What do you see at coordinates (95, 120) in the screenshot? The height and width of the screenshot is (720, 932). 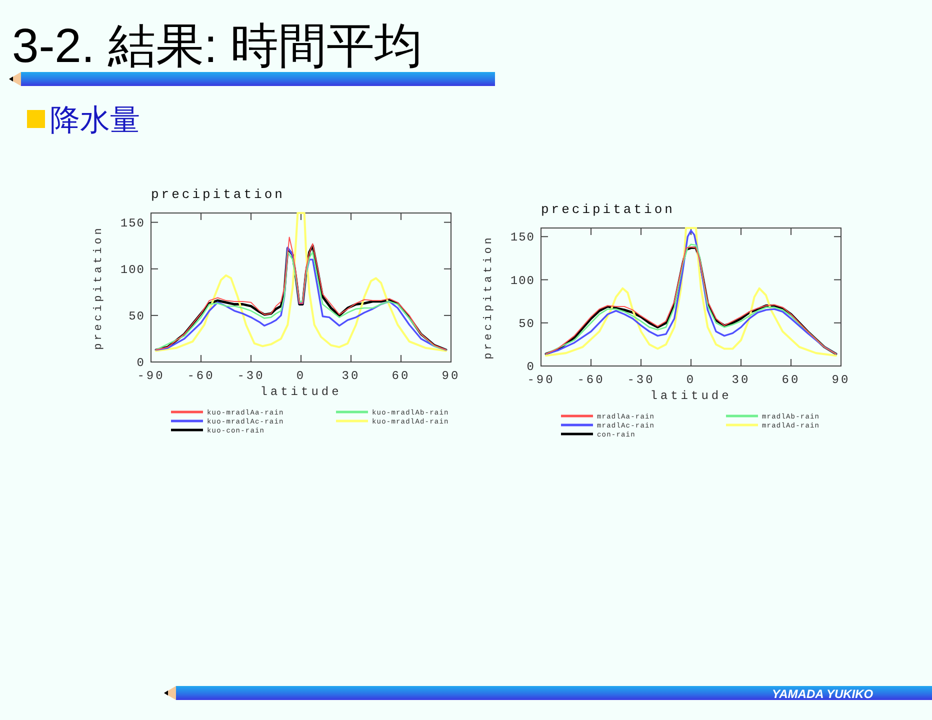 I see `text: 降水量` at bounding box center [95, 120].